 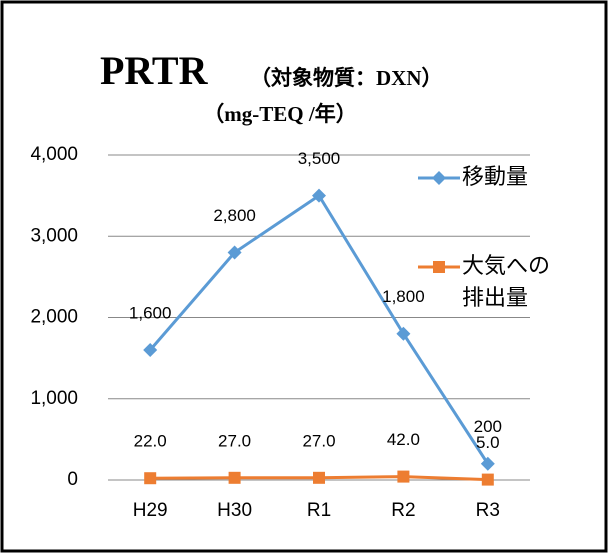 What do you see at coordinates (319, 510) in the screenshot?
I see `x-tick-label: R1` at bounding box center [319, 510].